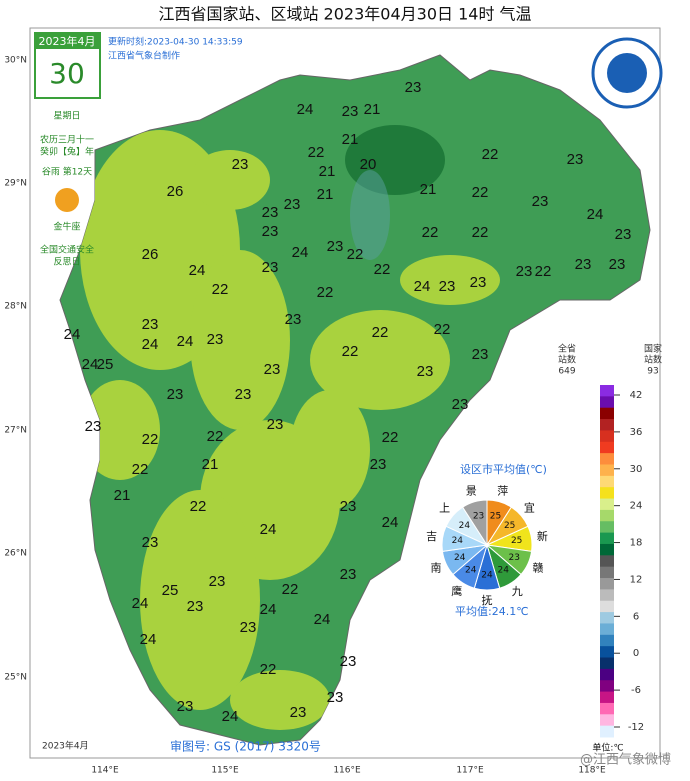  What do you see at coordinates (502, 490) in the screenshot?
I see `city-name: 萍` at bounding box center [502, 490].